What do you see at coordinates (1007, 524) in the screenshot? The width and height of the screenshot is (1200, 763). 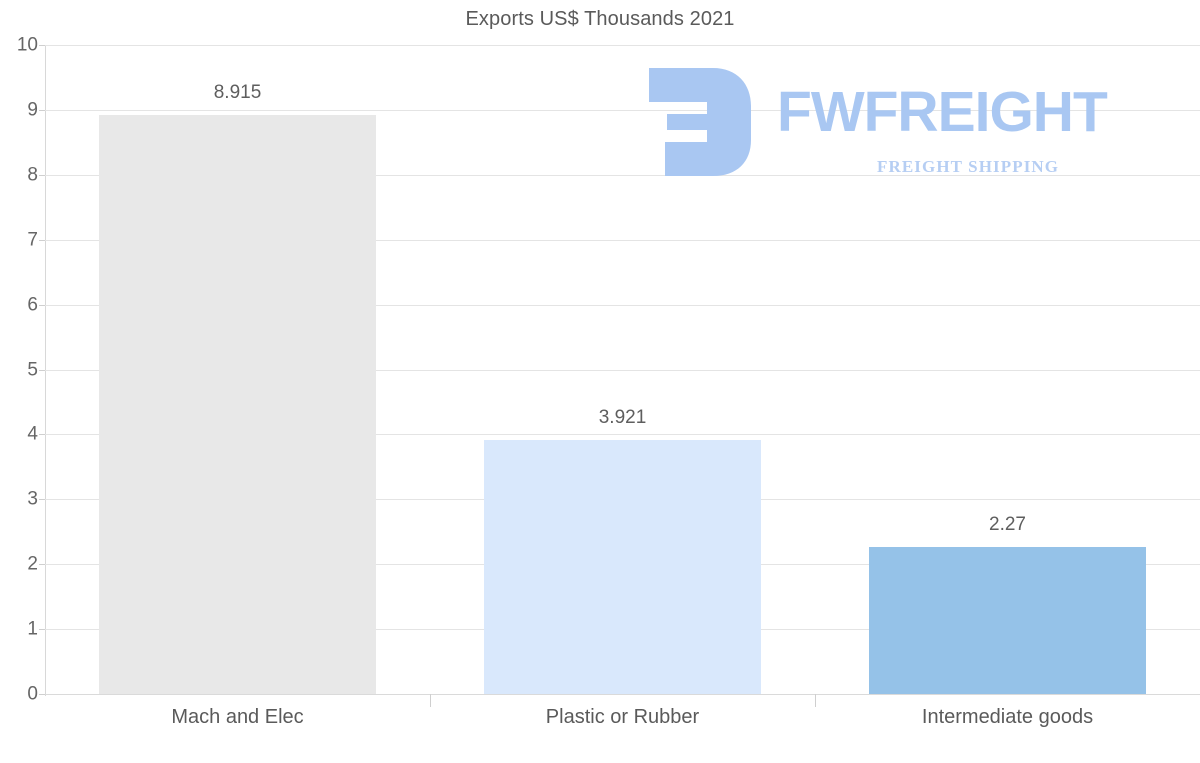 I see `bar-value-label: 2.27` at bounding box center [1007, 524].